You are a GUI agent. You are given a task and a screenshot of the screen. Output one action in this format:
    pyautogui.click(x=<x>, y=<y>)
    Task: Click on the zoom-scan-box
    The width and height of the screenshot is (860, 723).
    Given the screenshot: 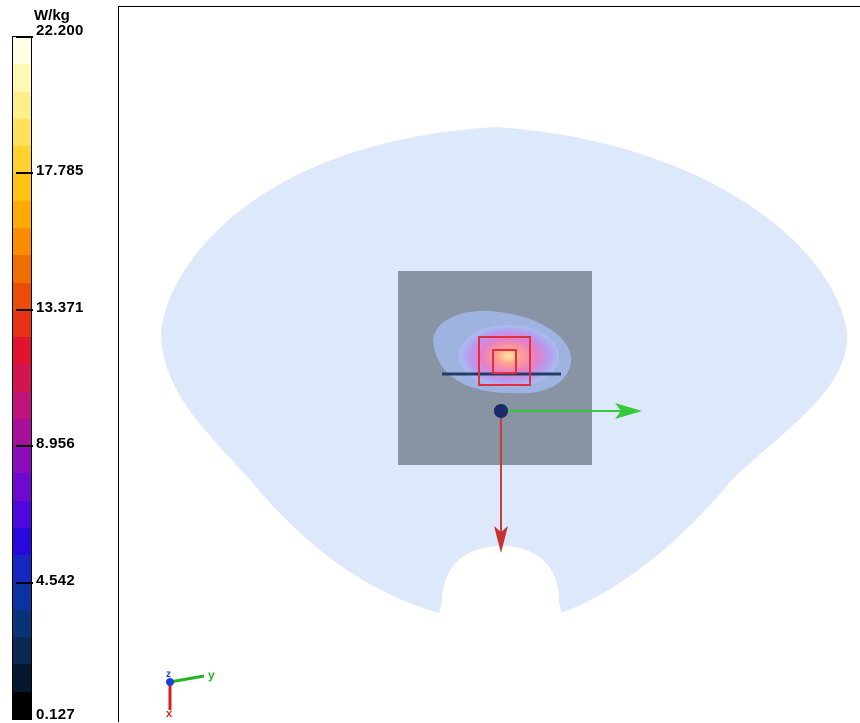 What is the action you would take?
    pyautogui.click(x=504, y=361)
    